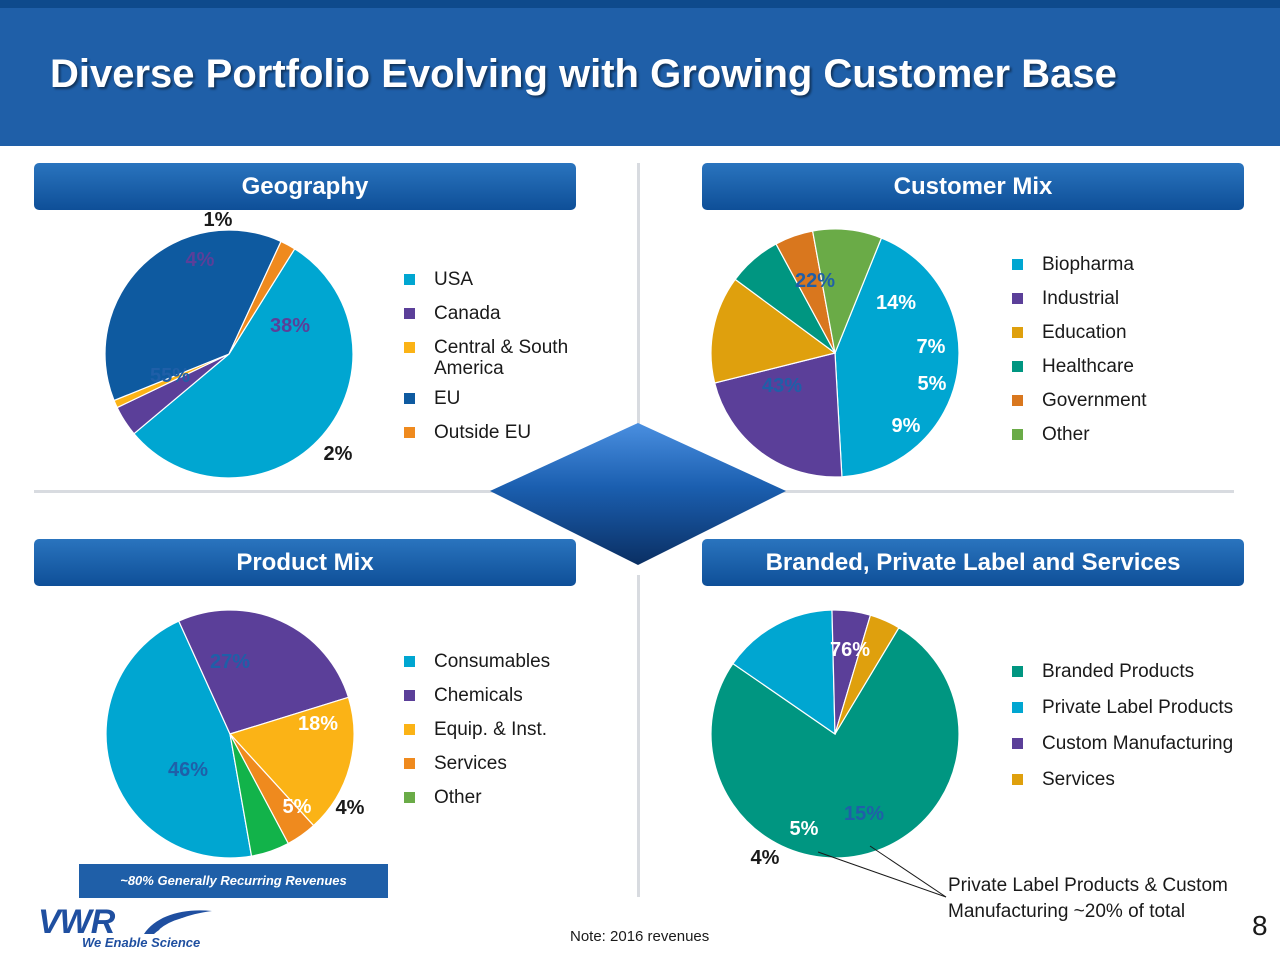 This screenshot has width=1280, height=960. I want to click on branded-private-label-and-services-value-label-branded-products: 76%, so click(850, 650).